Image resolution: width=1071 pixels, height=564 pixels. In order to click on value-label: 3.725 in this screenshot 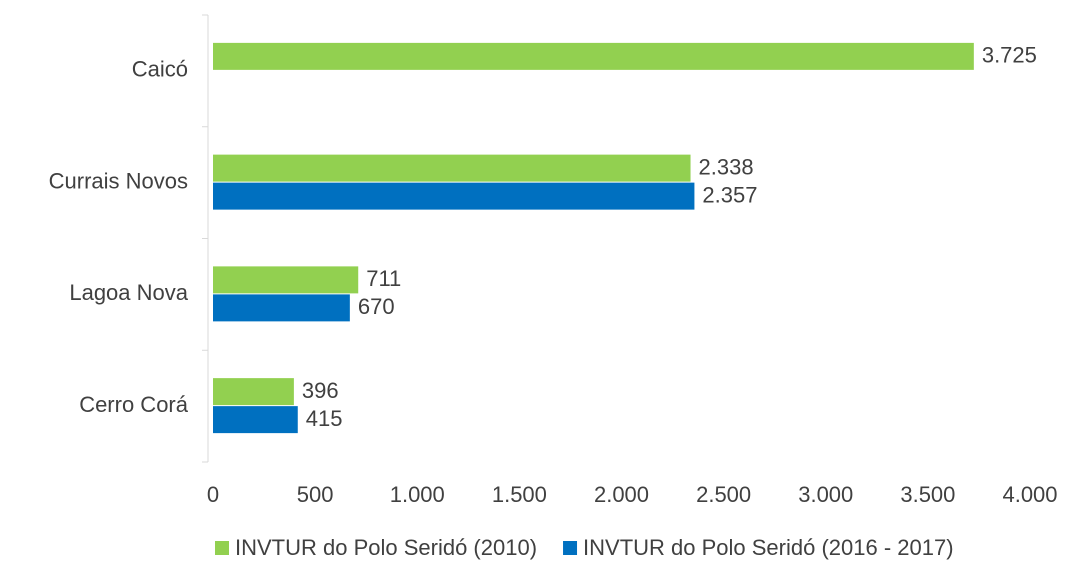, I will do `click(1009, 55)`.